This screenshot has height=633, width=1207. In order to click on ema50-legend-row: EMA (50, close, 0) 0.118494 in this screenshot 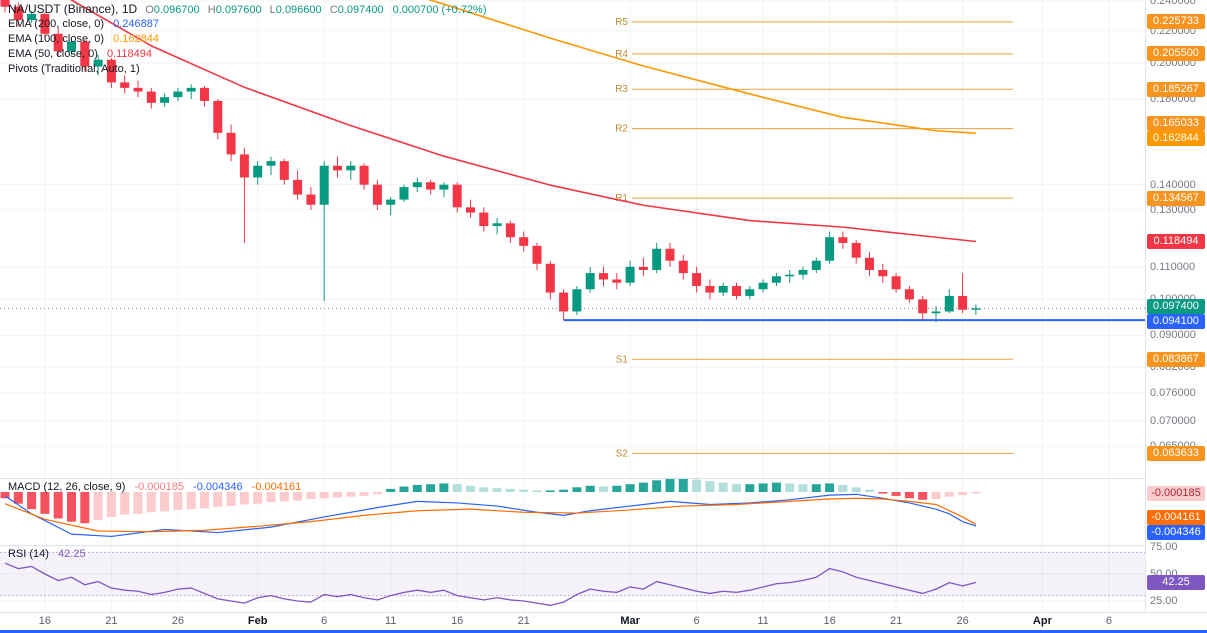, I will do `click(247, 54)`.